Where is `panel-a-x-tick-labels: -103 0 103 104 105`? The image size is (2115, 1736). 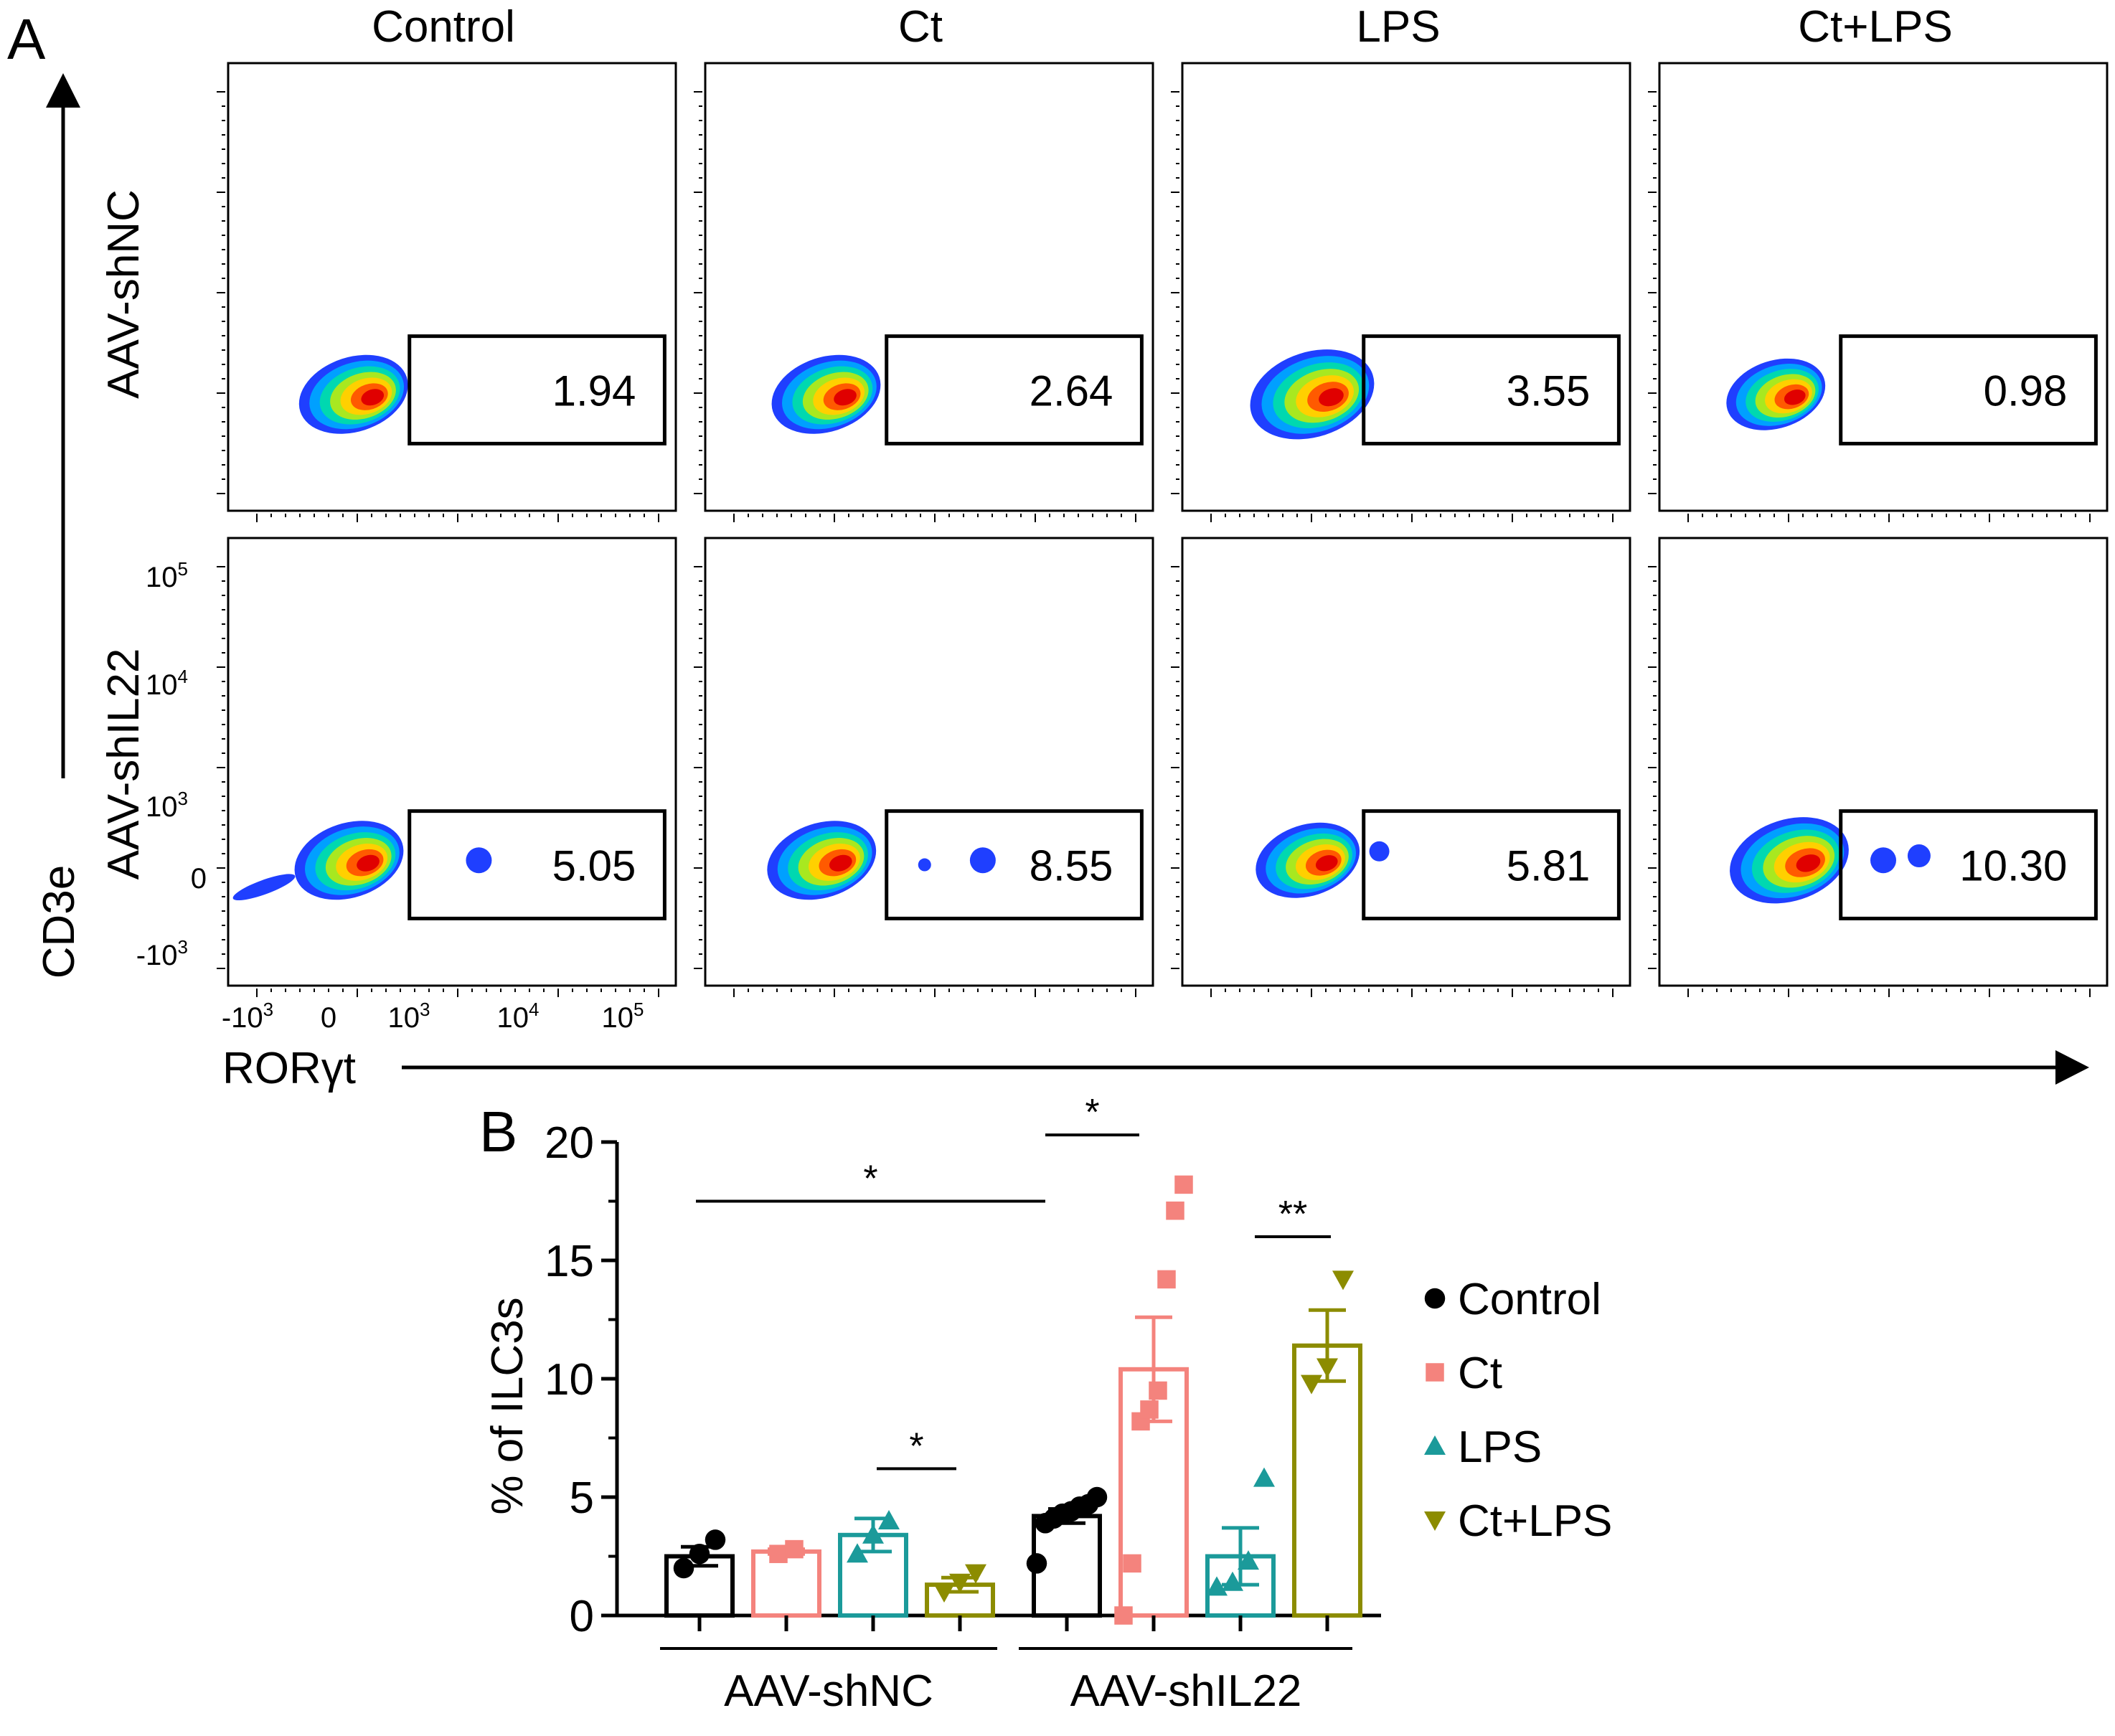
panel-a-x-tick-labels: -103 0 103 104 105 is located at coordinates (433, 1016).